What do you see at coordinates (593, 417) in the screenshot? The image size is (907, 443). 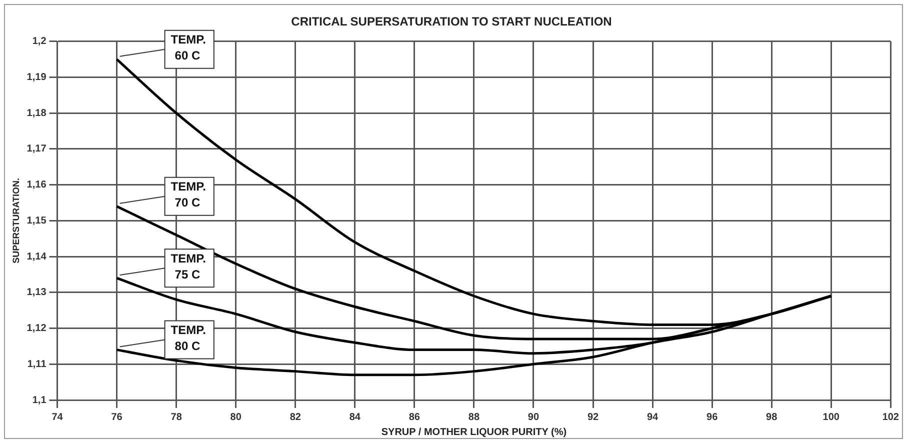 I see `x-tick-label: 92` at bounding box center [593, 417].